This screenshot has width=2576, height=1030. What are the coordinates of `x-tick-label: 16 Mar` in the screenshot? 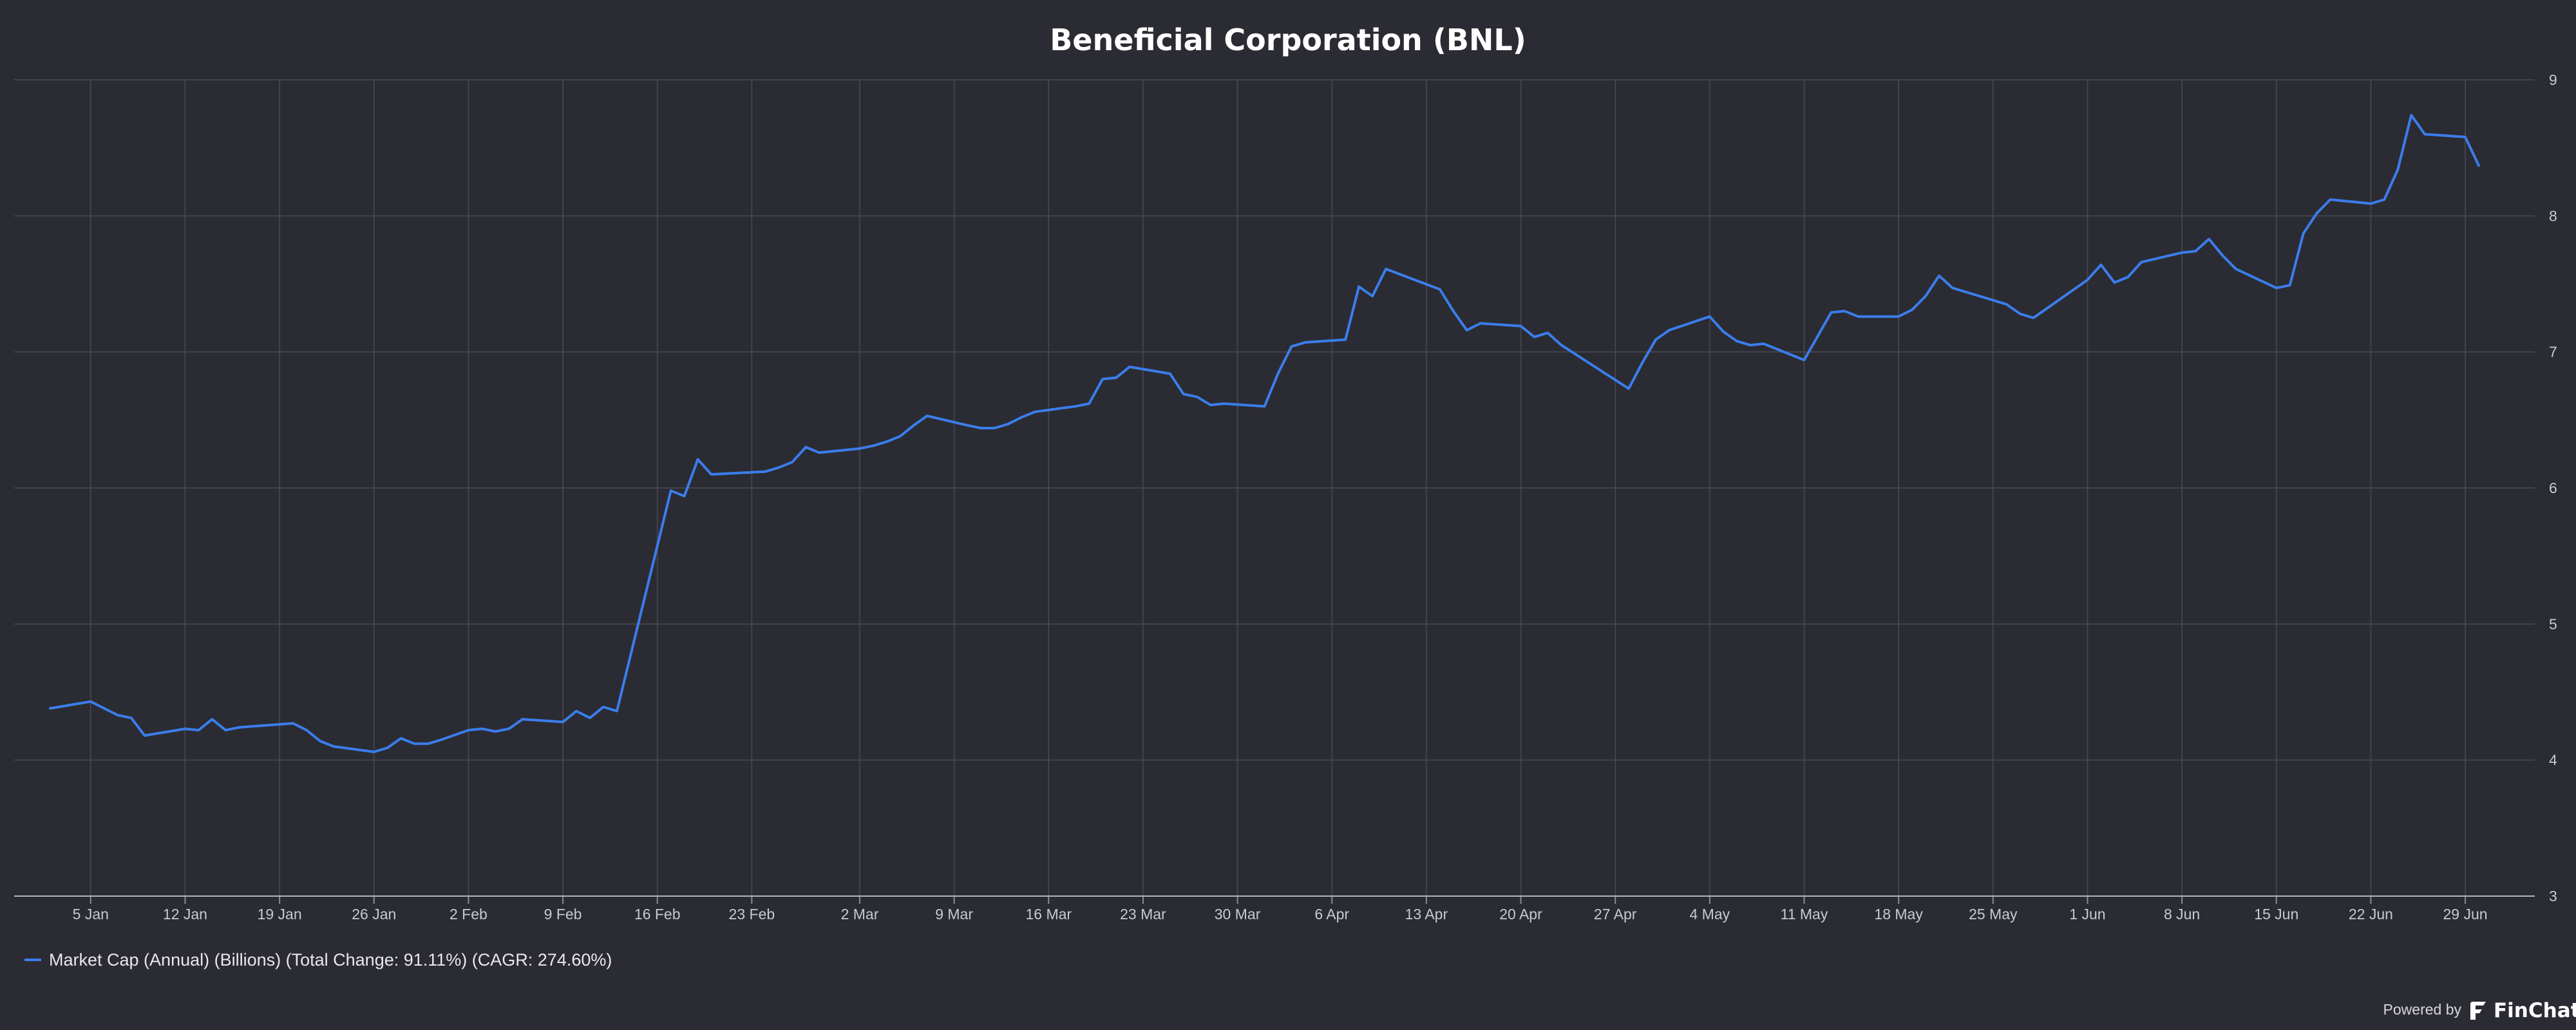 It's located at (1048, 914).